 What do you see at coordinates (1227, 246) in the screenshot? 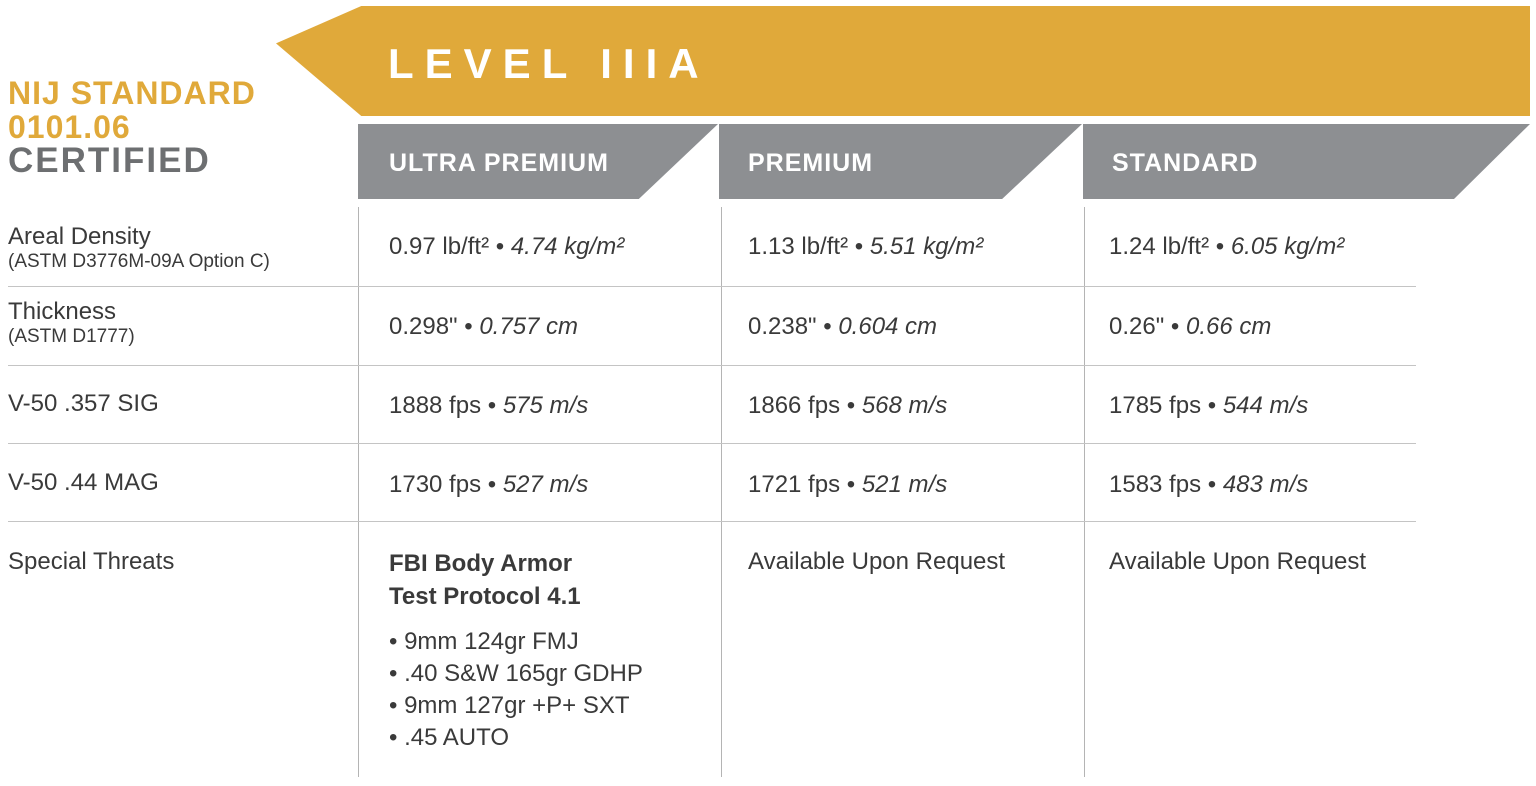
I see `table-cell: 1.24 lb/ft² • 6.05 kg/m²` at bounding box center [1227, 246].